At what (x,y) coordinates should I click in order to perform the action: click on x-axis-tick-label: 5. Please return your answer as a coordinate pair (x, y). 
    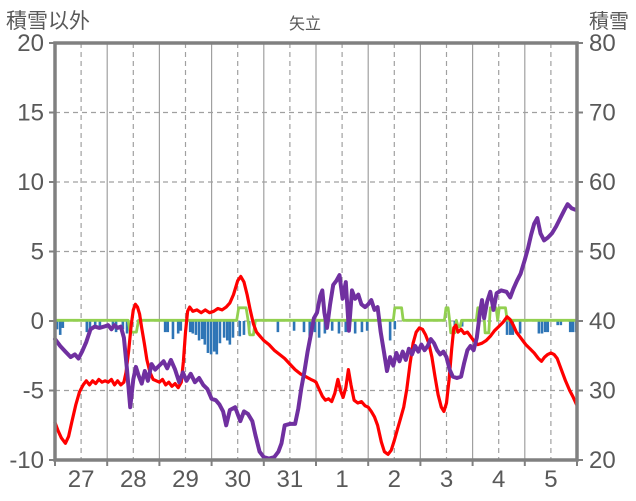
    Looking at the image, I should click on (550, 479).